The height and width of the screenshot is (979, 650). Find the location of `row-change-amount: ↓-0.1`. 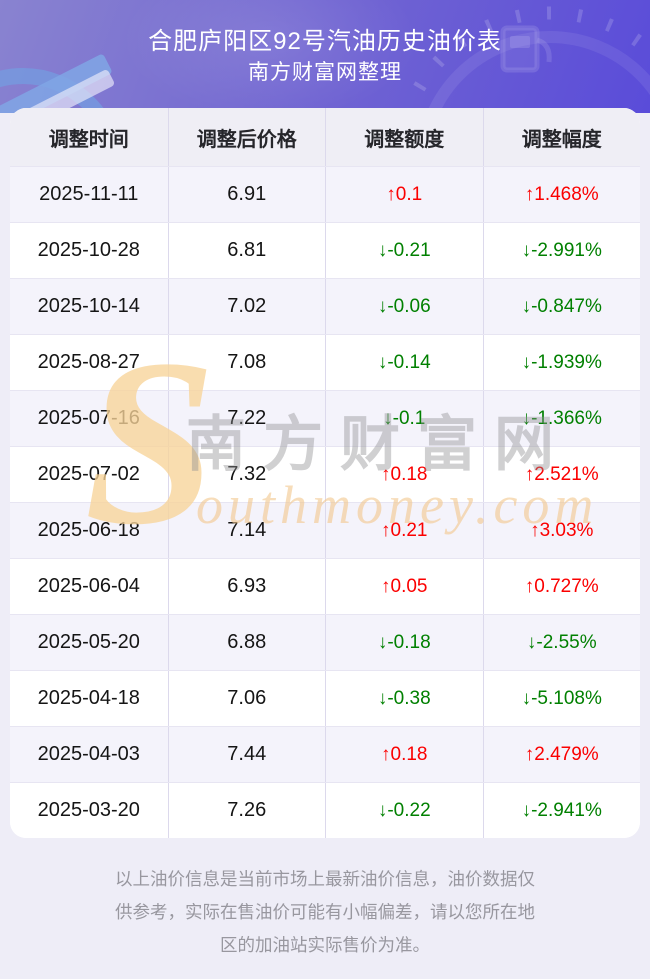

row-change-amount: ↓-0.1 is located at coordinates (404, 418).